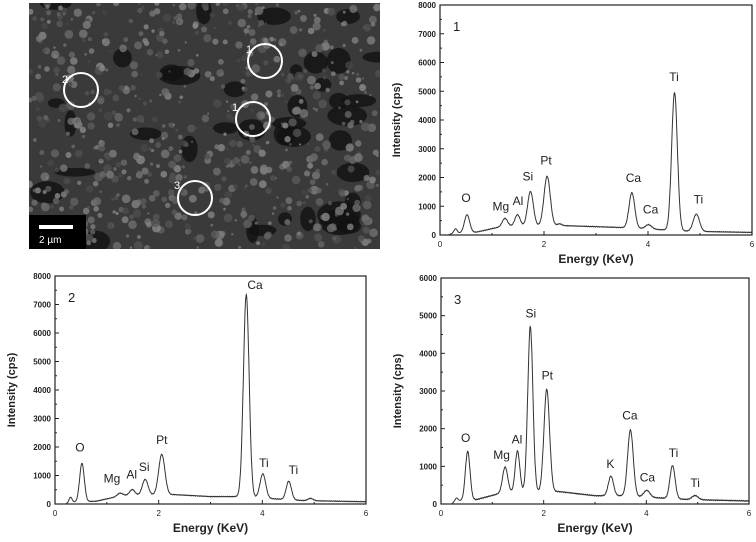 This screenshot has width=756, height=542. Describe the element at coordinates (42, 276) in the screenshot. I see `y-tick-label: 8000` at that location.